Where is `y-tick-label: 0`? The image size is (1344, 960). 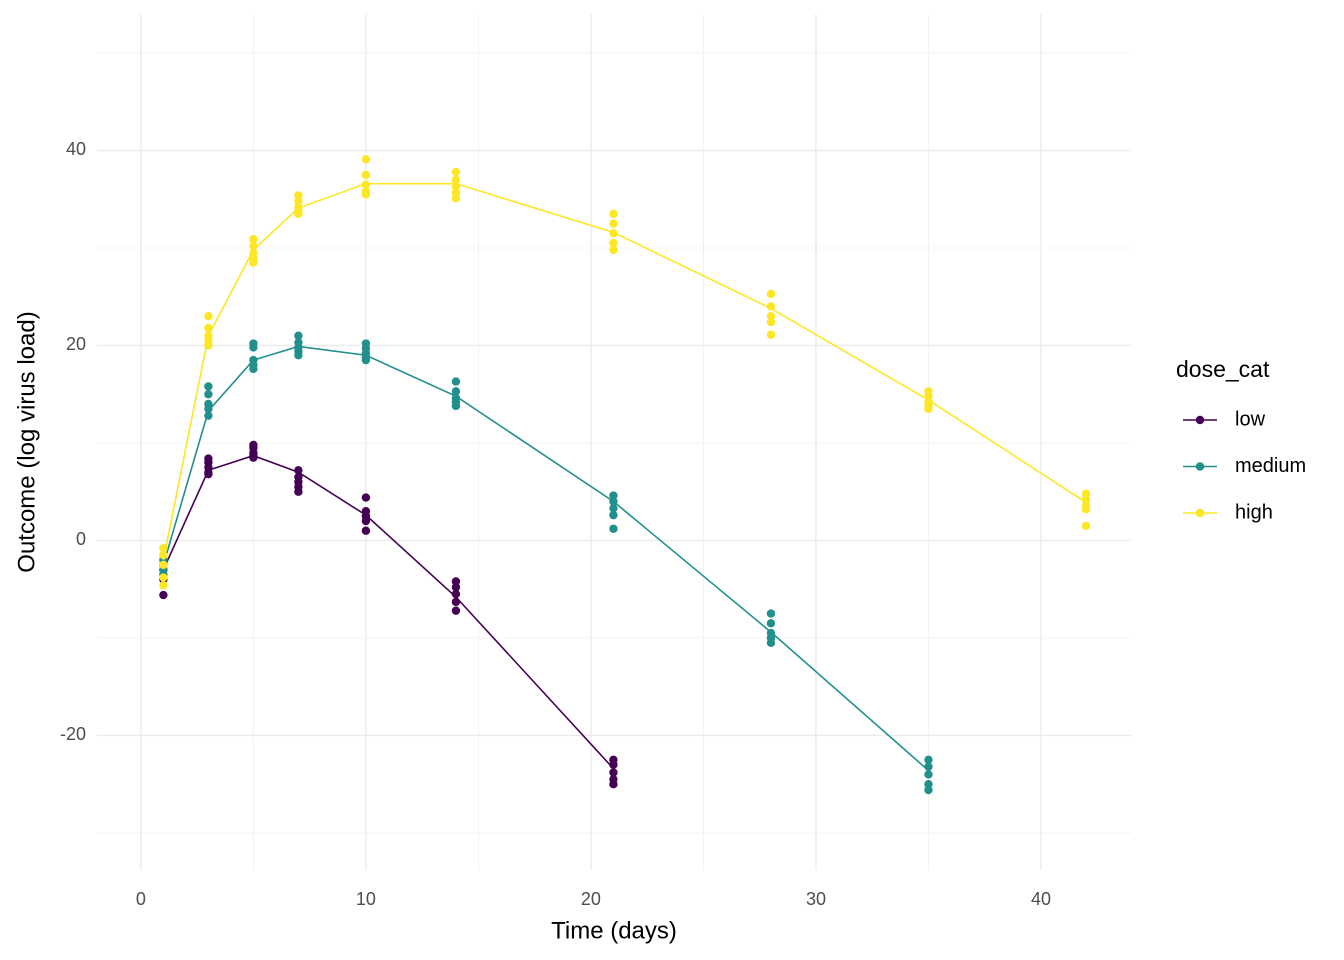
y-tick-label: 0 is located at coordinates (81, 539).